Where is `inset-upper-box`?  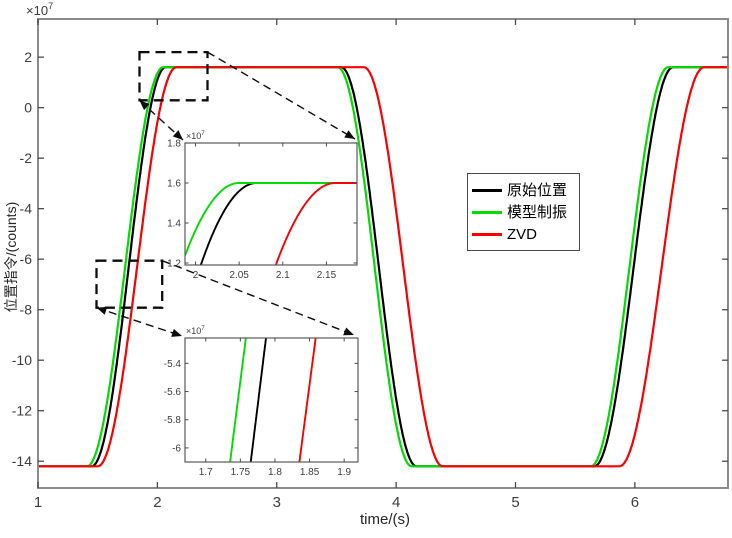 inset-upper-box is located at coordinates (271, 204).